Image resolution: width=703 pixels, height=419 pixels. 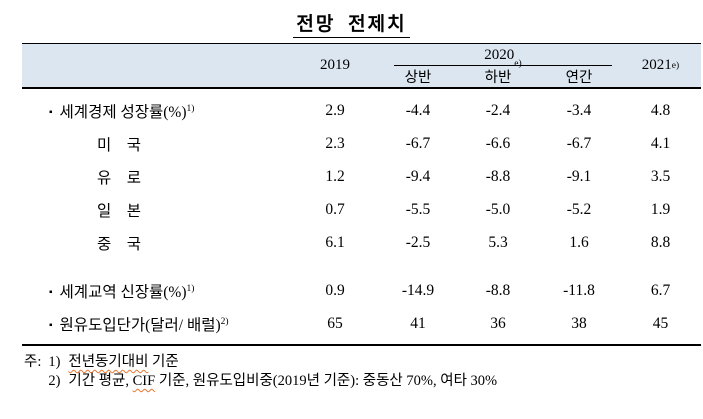 I want to click on value-cell: -5.2, so click(x=579, y=209).